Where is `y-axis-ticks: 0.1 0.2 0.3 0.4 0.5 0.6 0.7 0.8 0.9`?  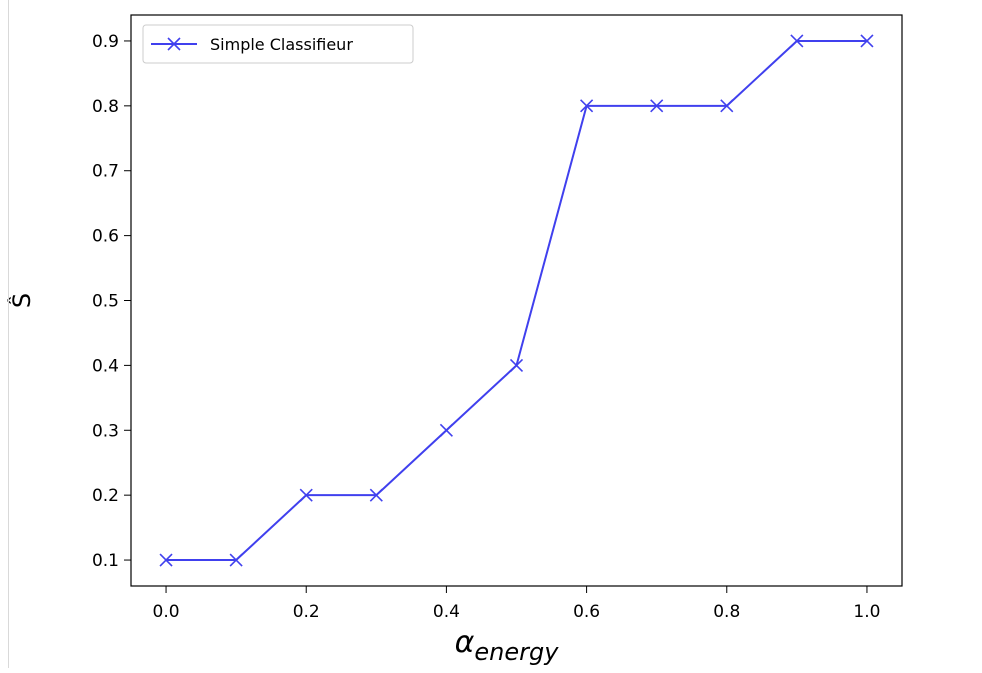 y-axis-ticks: 0.1 0.2 0.3 0.4 0.5 0.6 0.7 0.8 0.9 is located at coordinates (111, 301).